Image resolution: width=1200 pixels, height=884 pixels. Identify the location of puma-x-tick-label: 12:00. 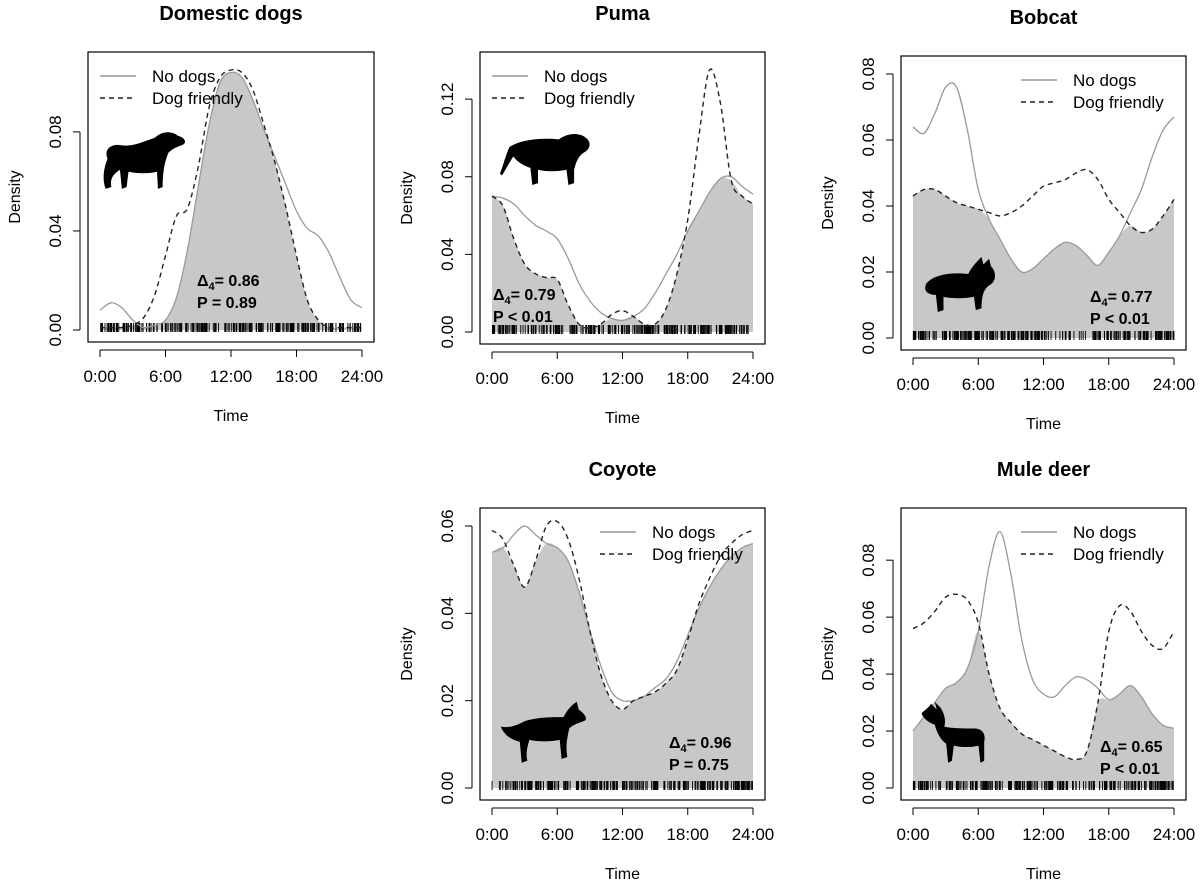
(622, 378).